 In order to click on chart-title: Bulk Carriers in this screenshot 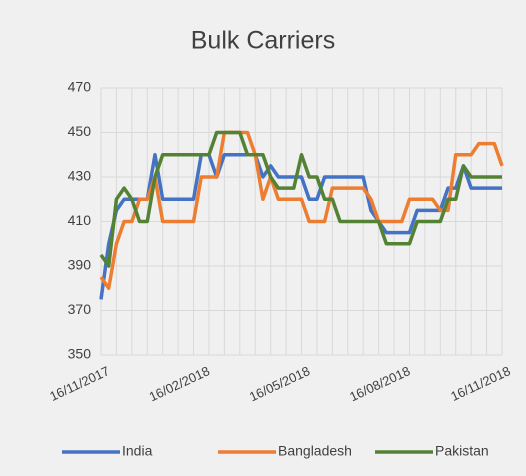, I will do `click(263, 41)`.